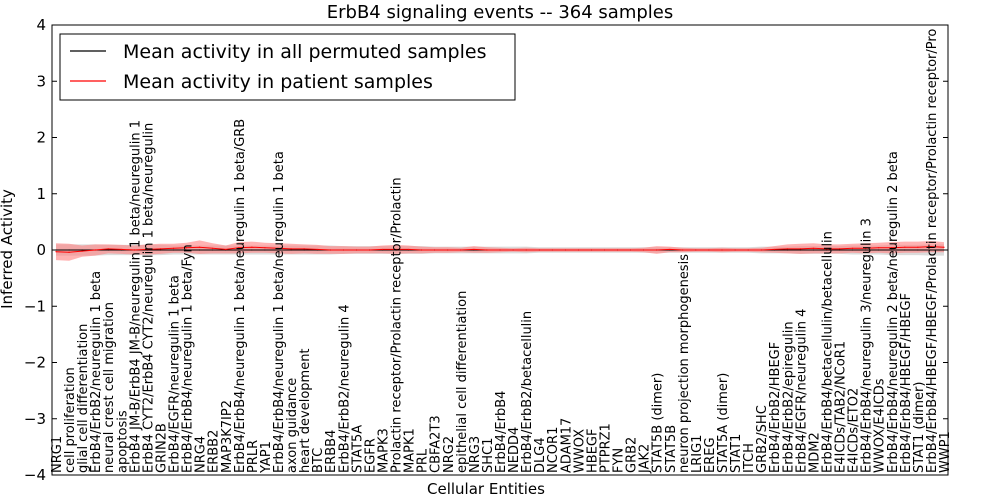  Describe the element at coordinates (370, 455) in the screenshot. I see `x-tick-label: EGFR` at that location.